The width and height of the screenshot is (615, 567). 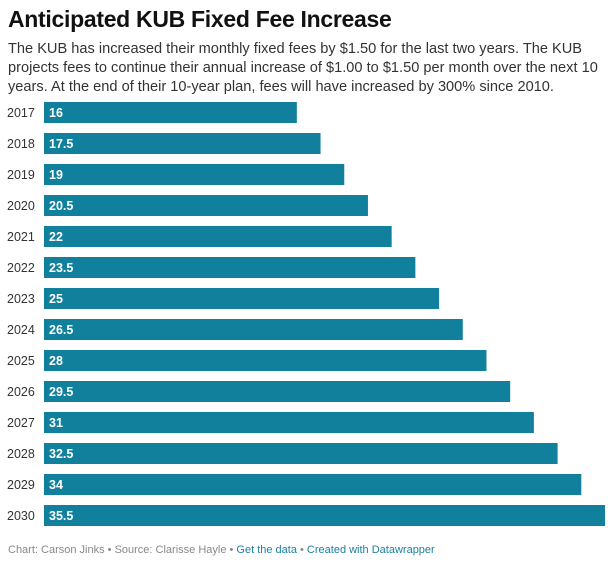 I want to click on year-label: 2027, so click(x=21, y=423).